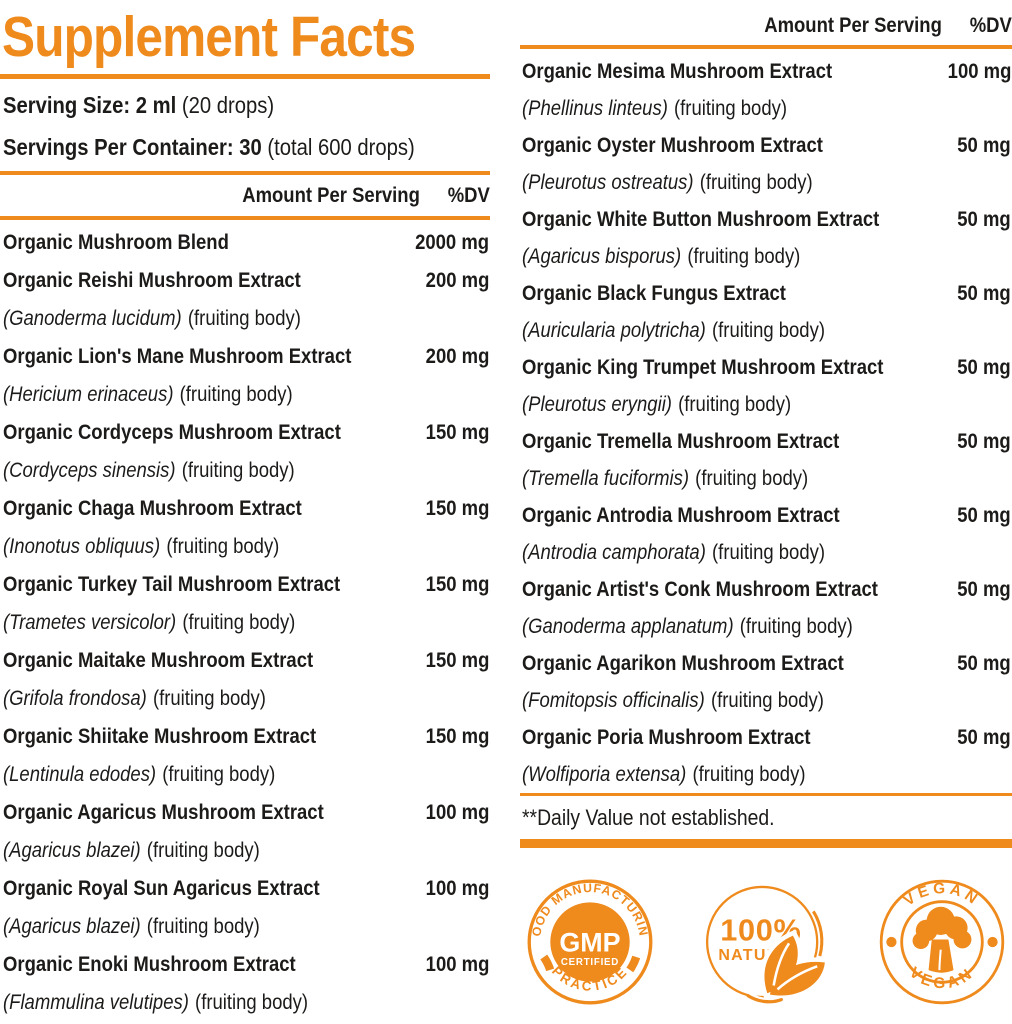 Image resolution: width=1012 pixels, height=1024 pixels. Describe the element at coordinates (246, 509) in the screenshot. I see `ingredient-row: Organic Chaga Mushroom Extract 150 mg` at that location.